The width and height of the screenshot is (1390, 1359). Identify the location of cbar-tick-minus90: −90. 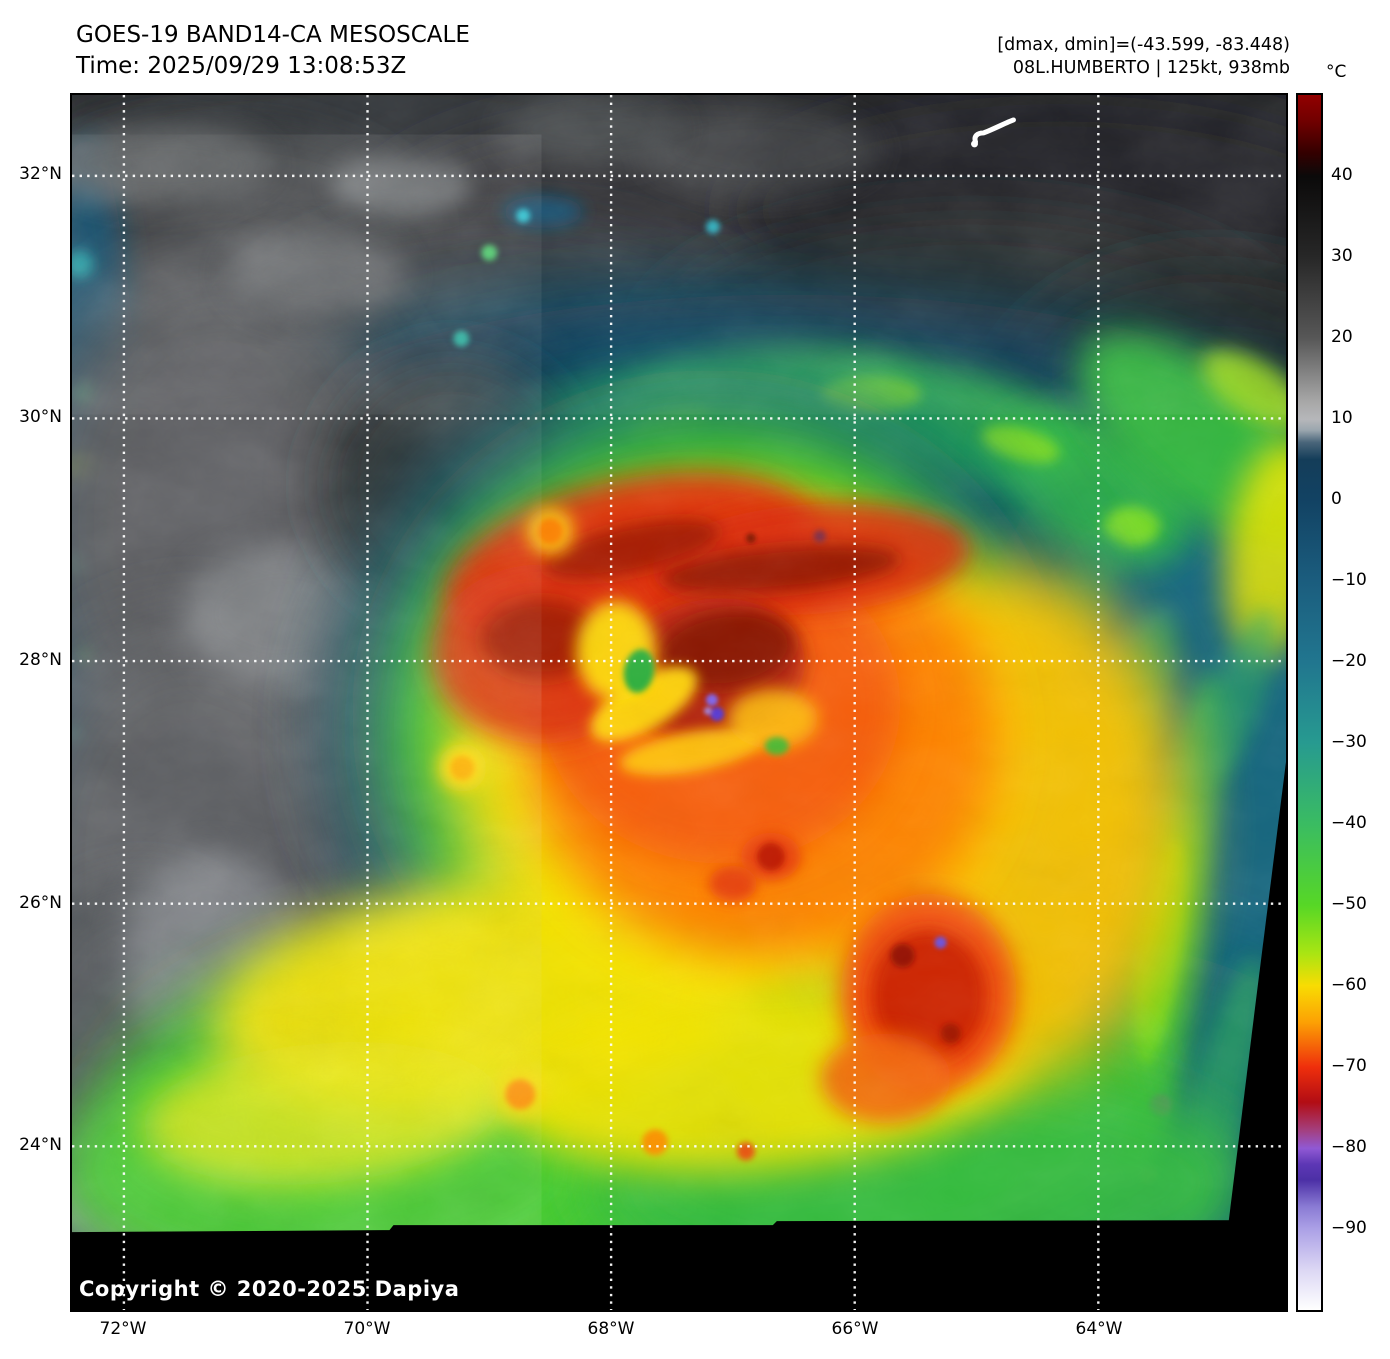
(1349, 1228).